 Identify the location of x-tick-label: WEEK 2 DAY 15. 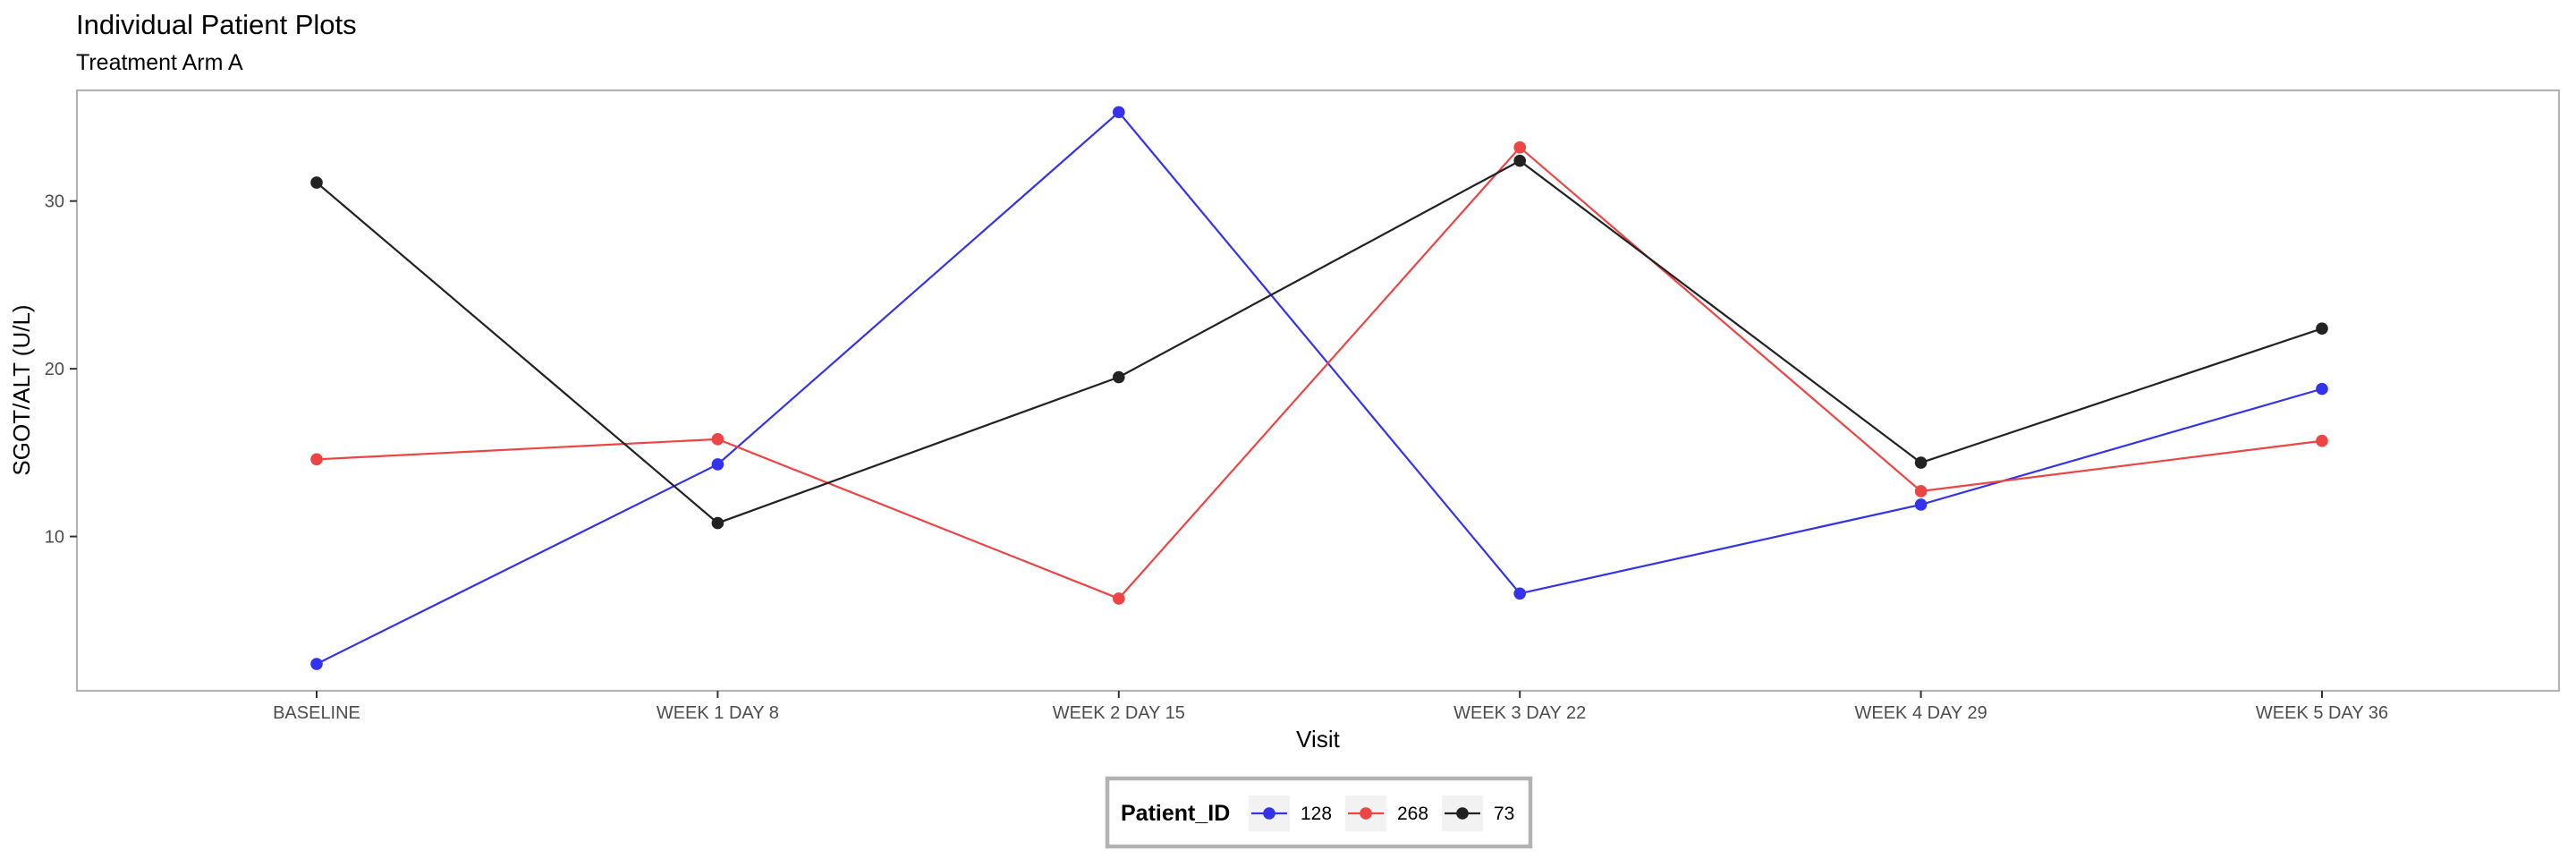
(1119, 713).